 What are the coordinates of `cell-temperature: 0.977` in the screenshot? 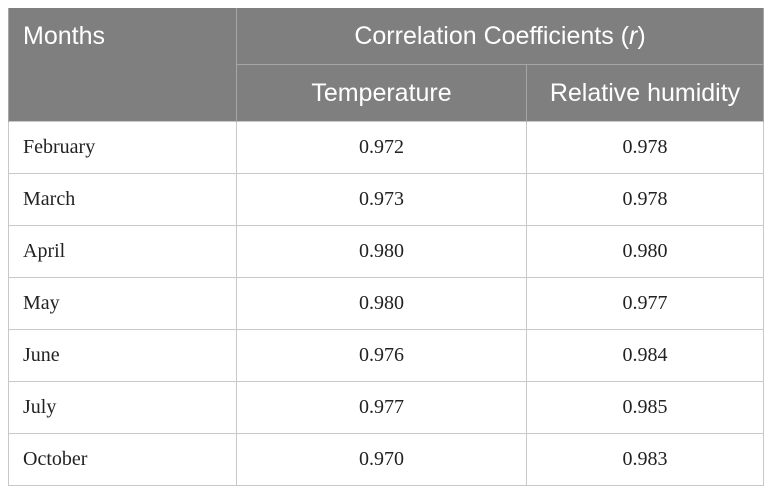 It's located at (381, 407).